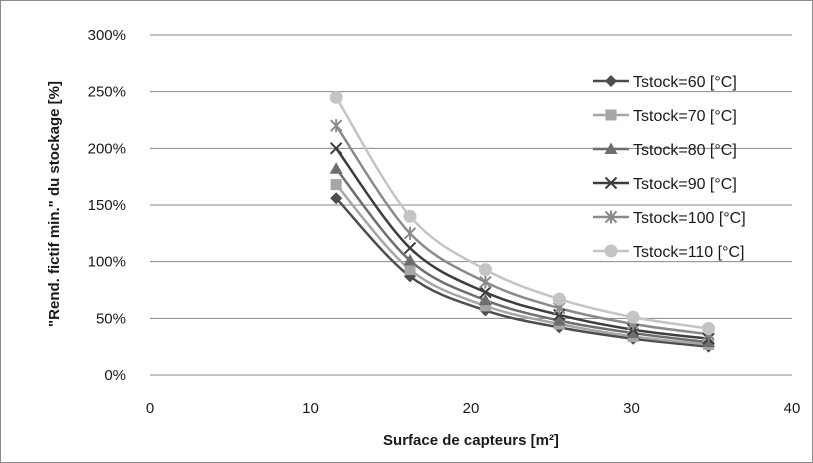  What do you see at coordinates (631, 408) in the screenshot?
I see `x-tick-label: 30` at bounding box center [631, 408].